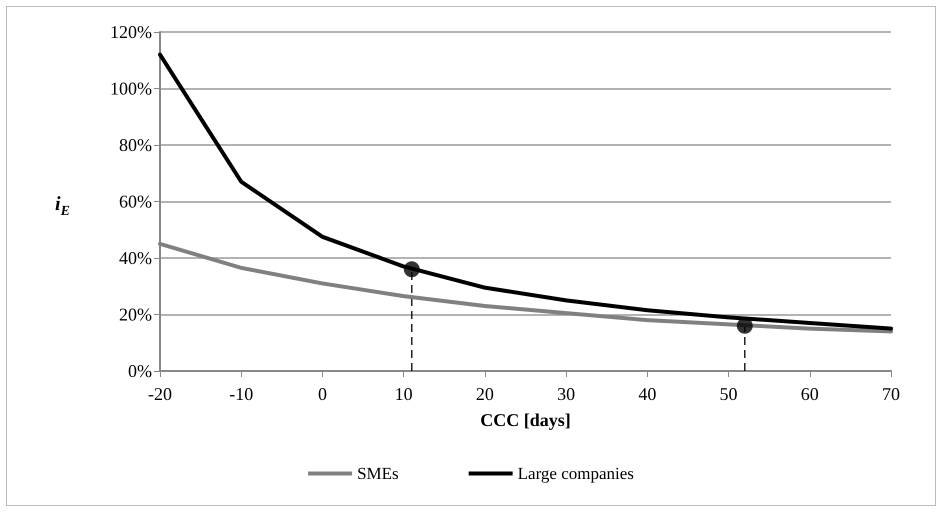 This screenshot has height=515, width=944. What do you see at coordinates (378, 473) in the screenshot?
I see `legend-label: SMEs` at bounding box center [378, 473].